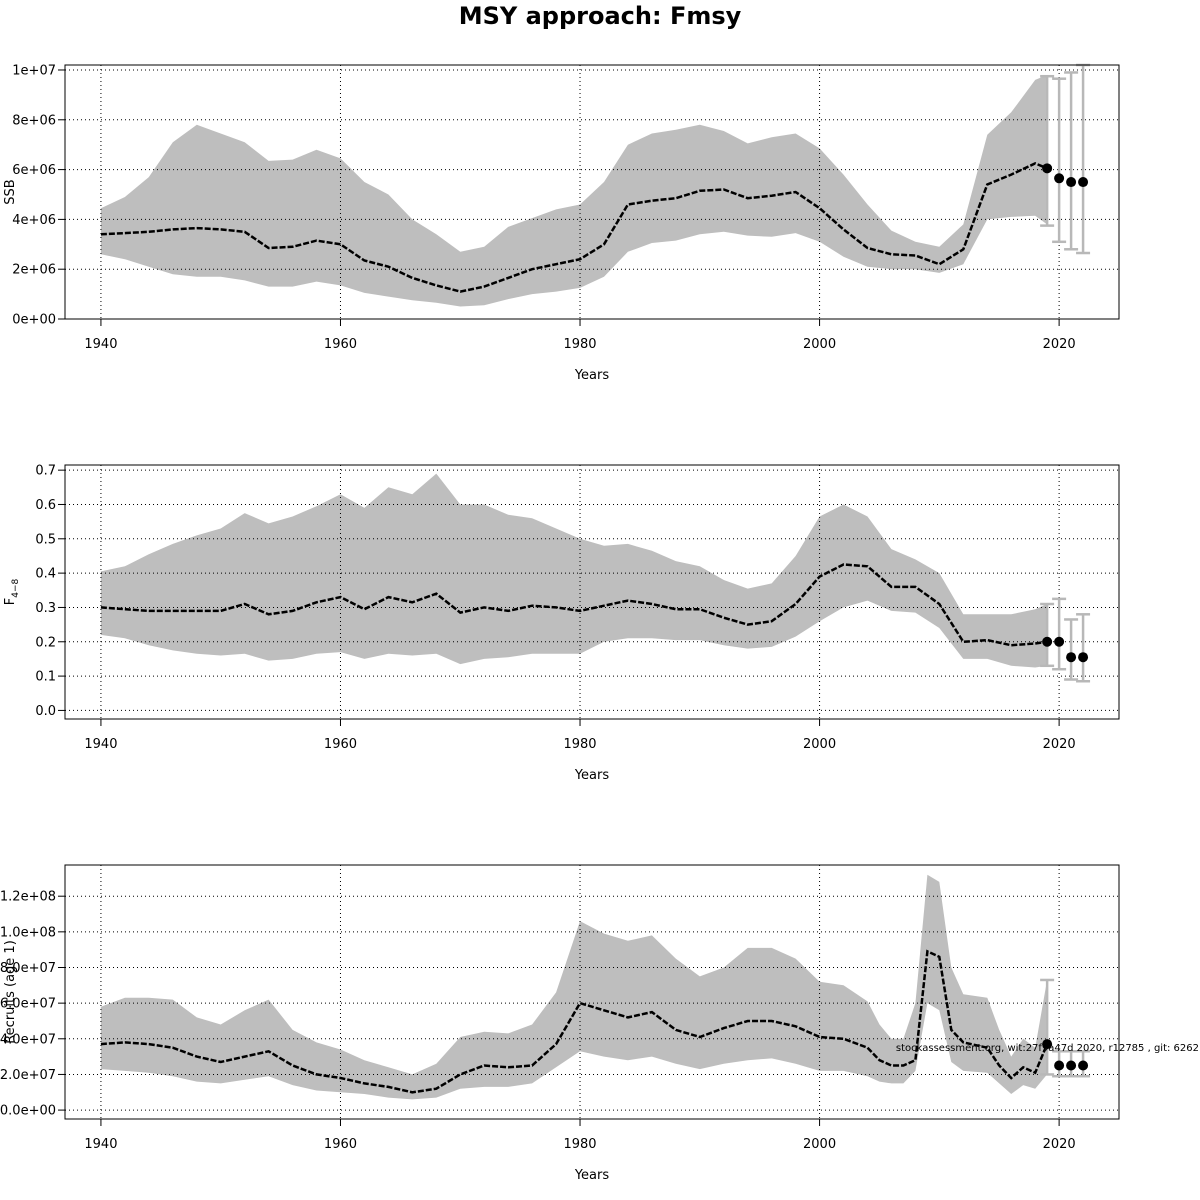  I want to click on y-tick-label: 0.7, so click(45, 471).